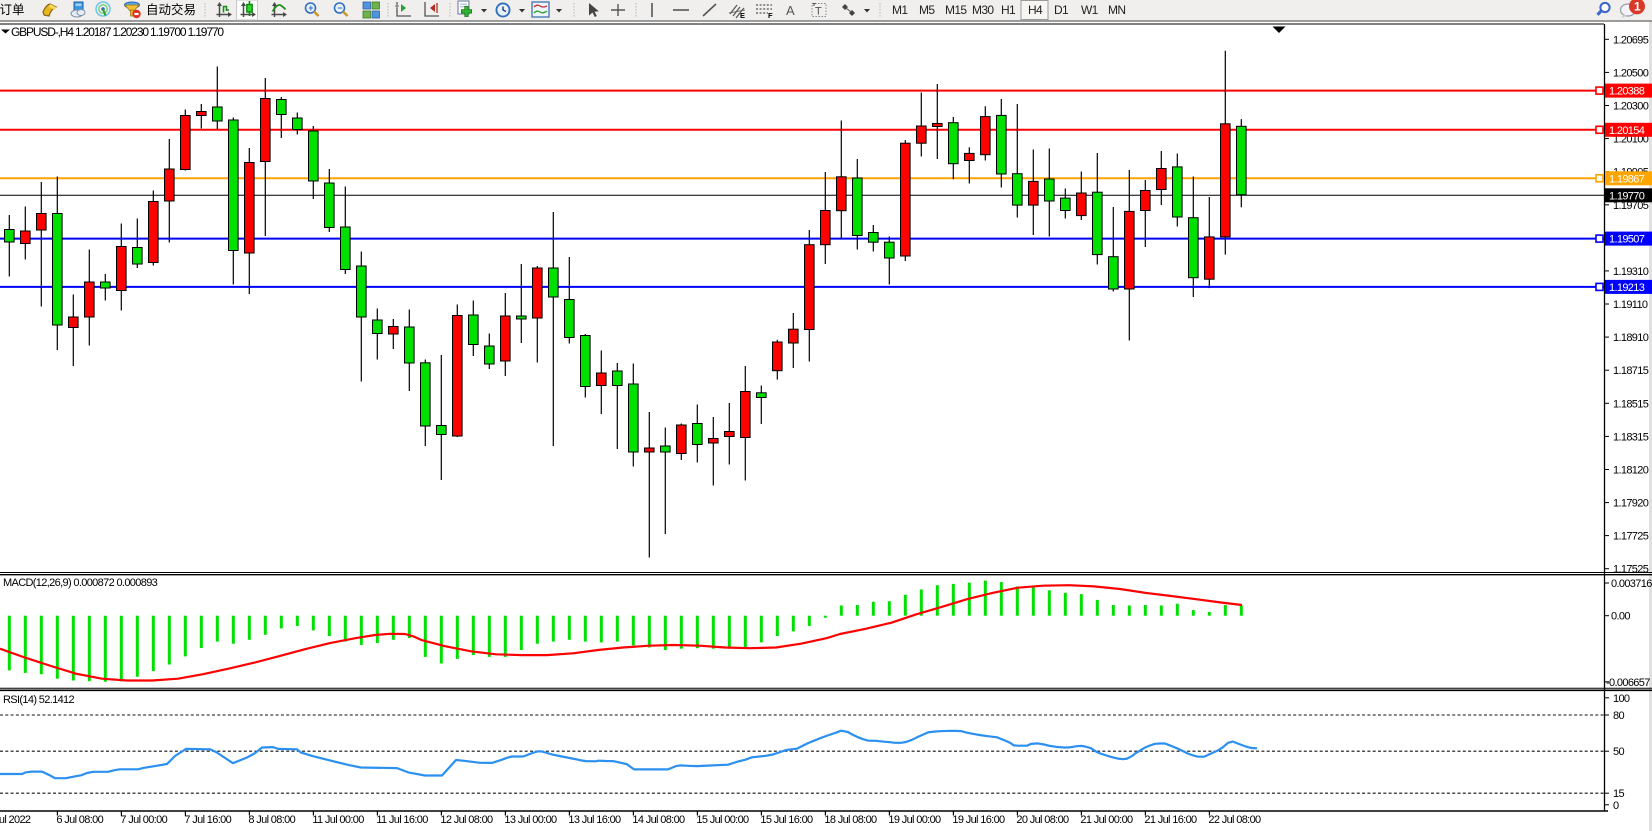 This screenshot has height=831, width=1652. I want to click on svg-text: 1.19110, so click(1630, 305).